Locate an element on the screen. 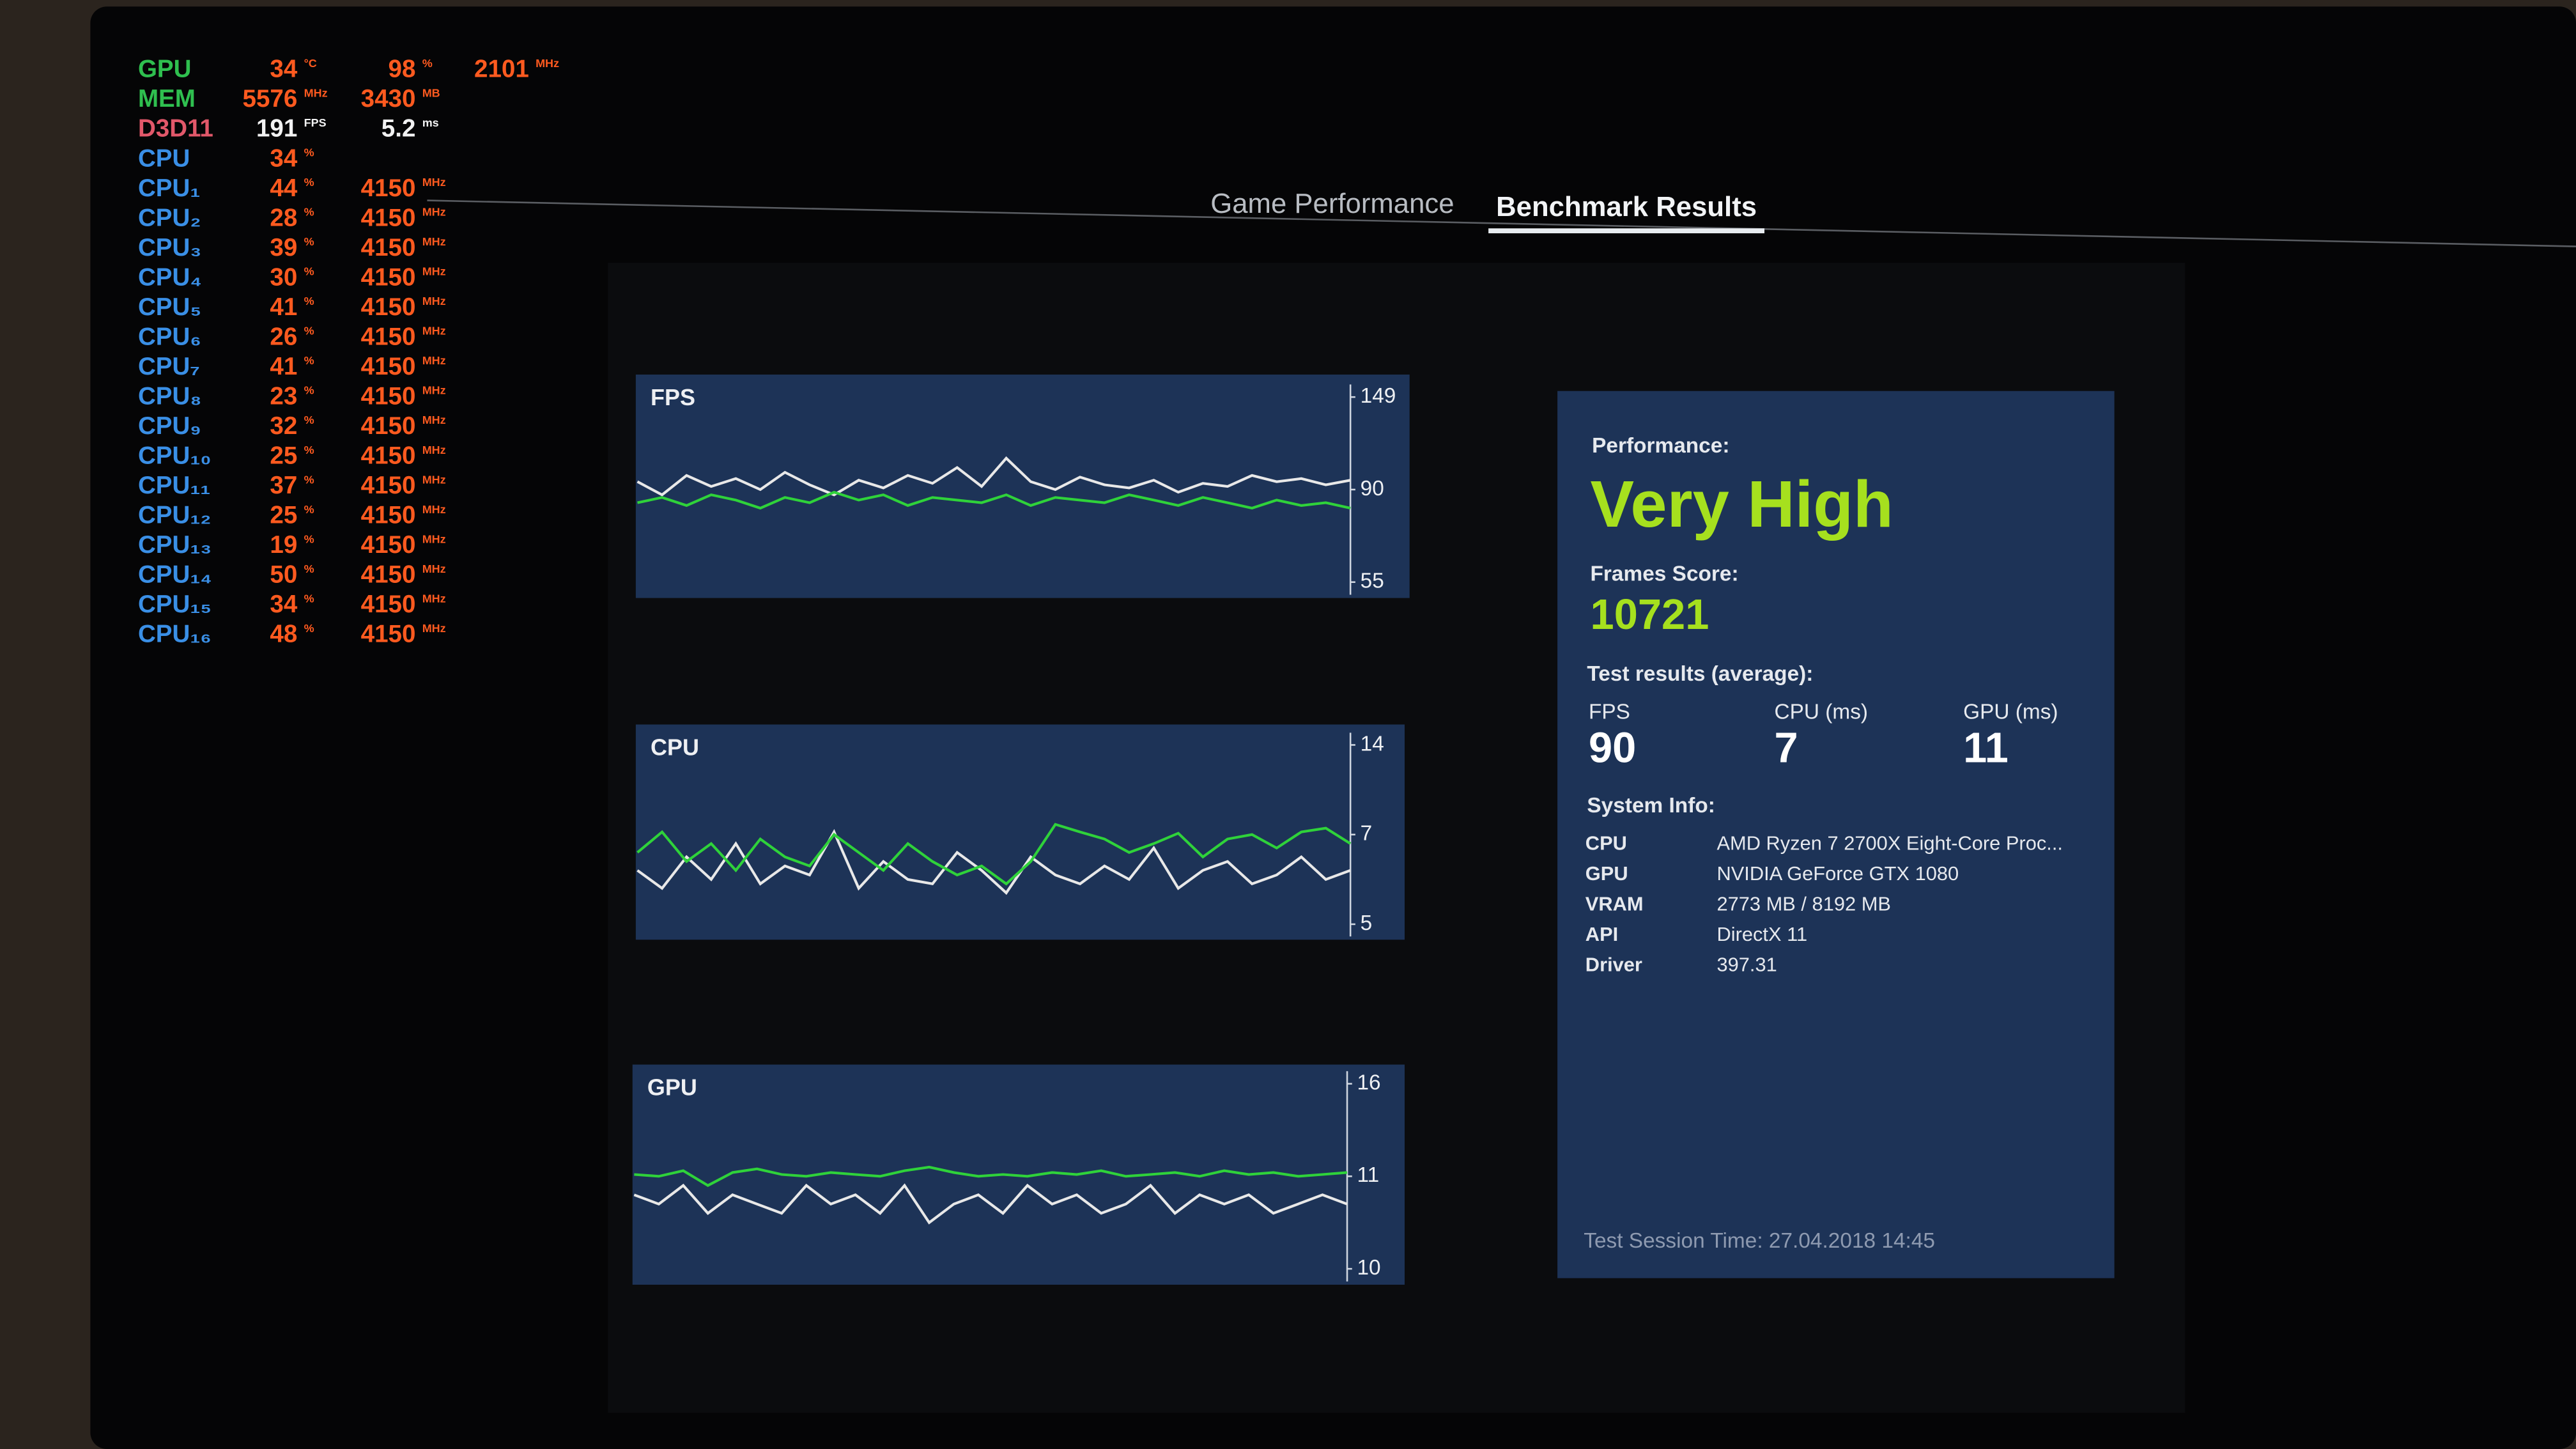  chart-title: GPU is located at coordinates (672, 1087).